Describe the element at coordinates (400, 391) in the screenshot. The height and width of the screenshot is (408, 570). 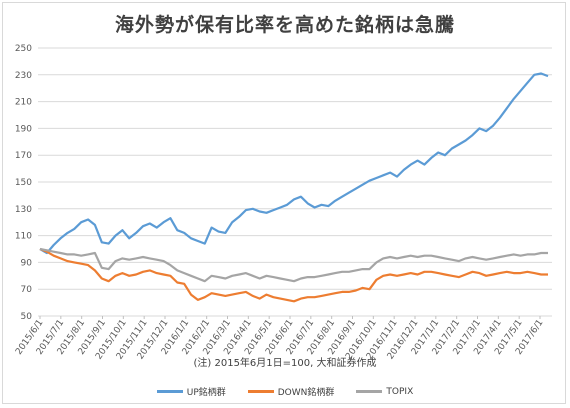
I see `legend-label-topix: TOPIX` at that location.